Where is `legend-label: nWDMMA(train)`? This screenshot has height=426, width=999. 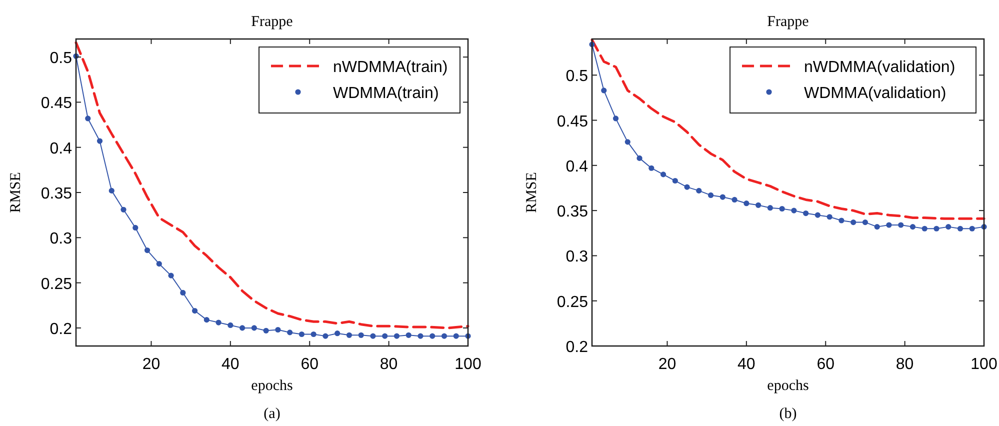
legend-label: nWDMMA(train) is located at coordinates (390, 67).